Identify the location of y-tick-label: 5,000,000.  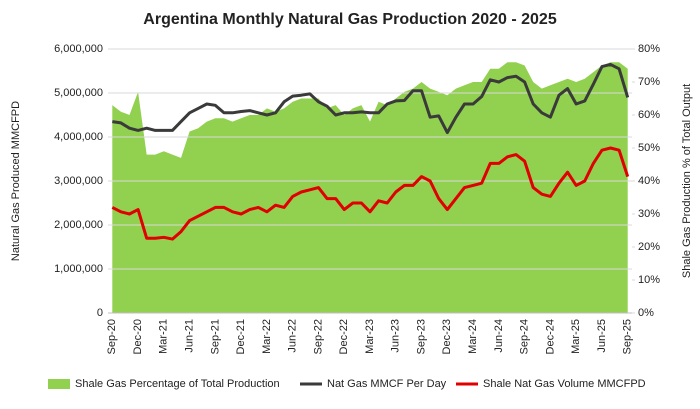
(78, 93).